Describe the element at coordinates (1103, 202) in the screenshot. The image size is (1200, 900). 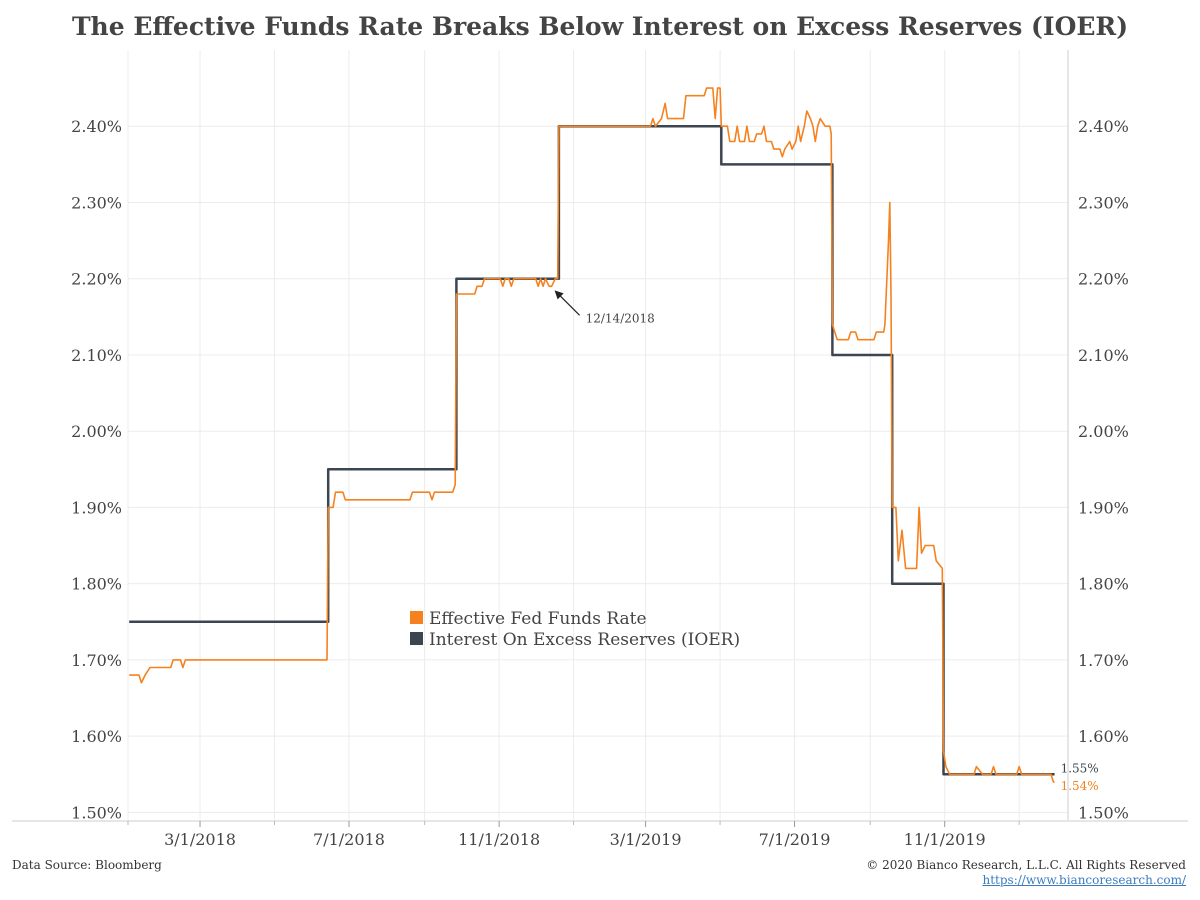
I see `y-tick-label-right: 2.30%` at that location.